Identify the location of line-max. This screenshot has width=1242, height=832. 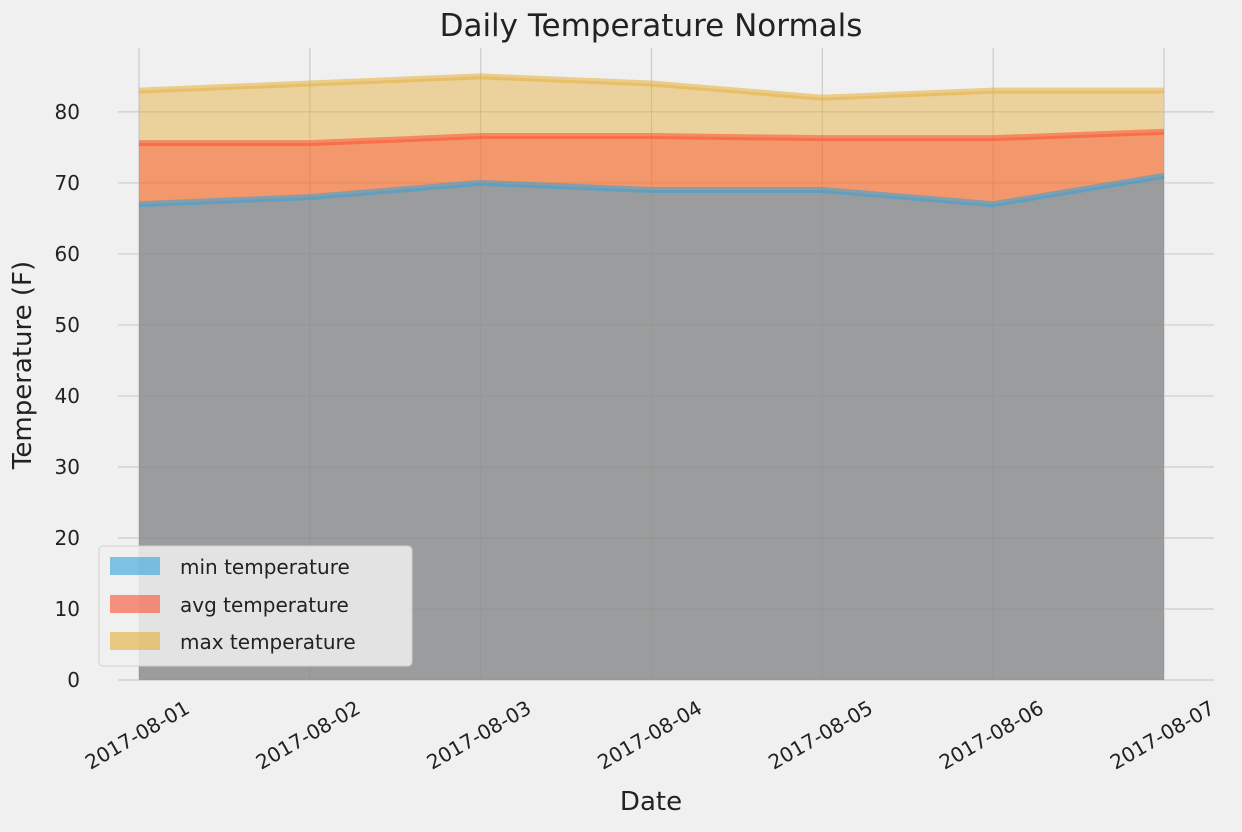
(651, 87).